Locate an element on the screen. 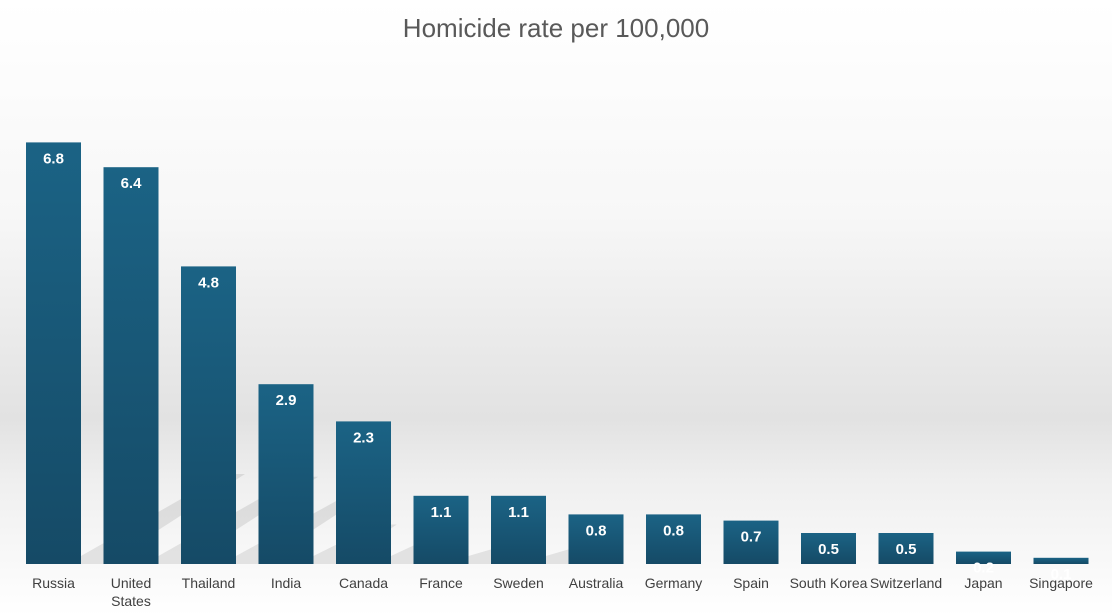 This screenshot has width=1112, height=616. x-tick-label: United States is located at coordinates (131, 592).